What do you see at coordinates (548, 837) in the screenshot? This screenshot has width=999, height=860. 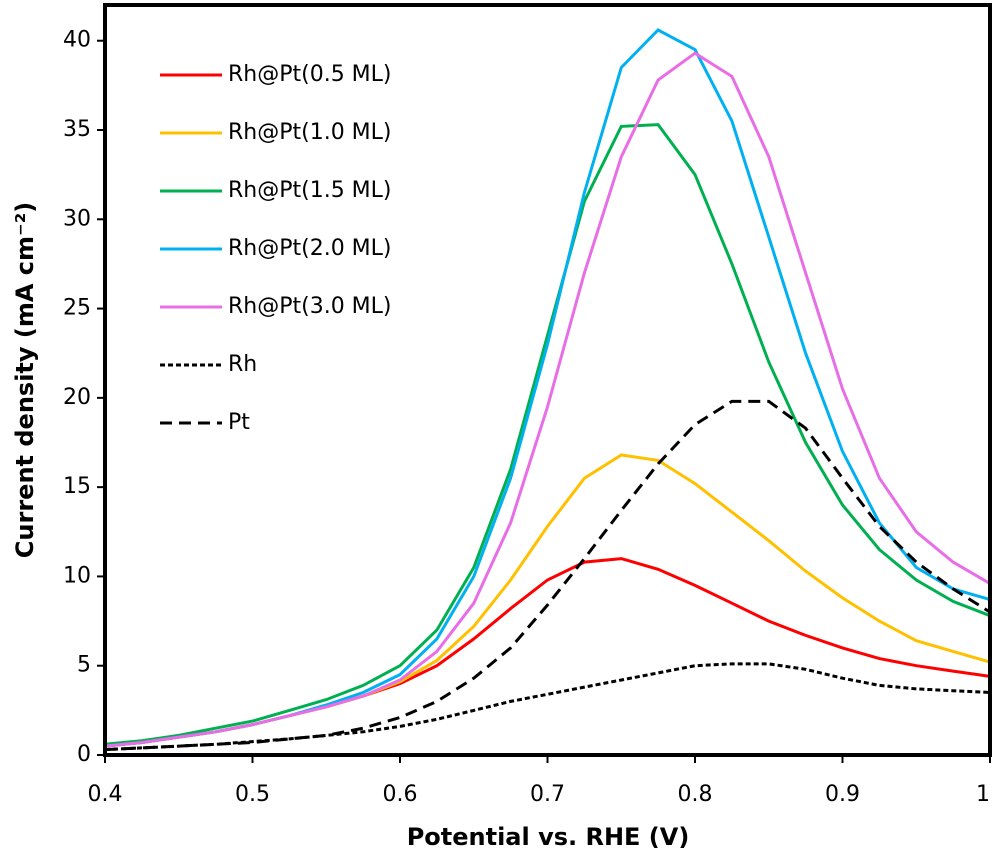 I see `x-axis-label: Potential vs. RHE (V)` at bounding box center [548, 837].